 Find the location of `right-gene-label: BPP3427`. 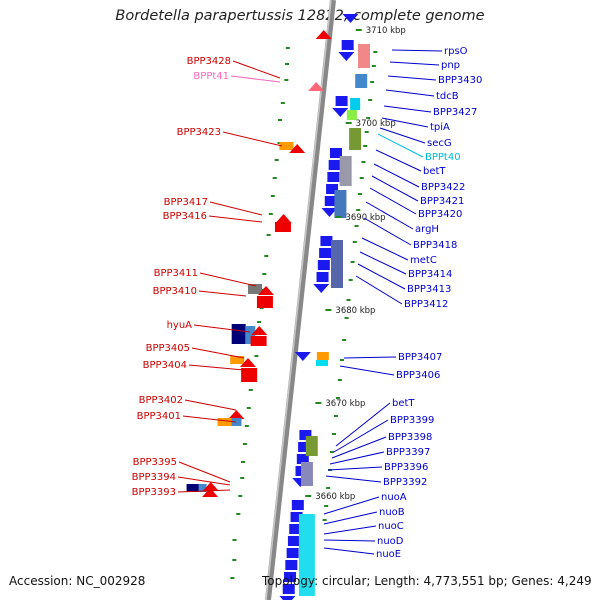

right-gene-label: BPP3427 is located at coordinates (455, 112).